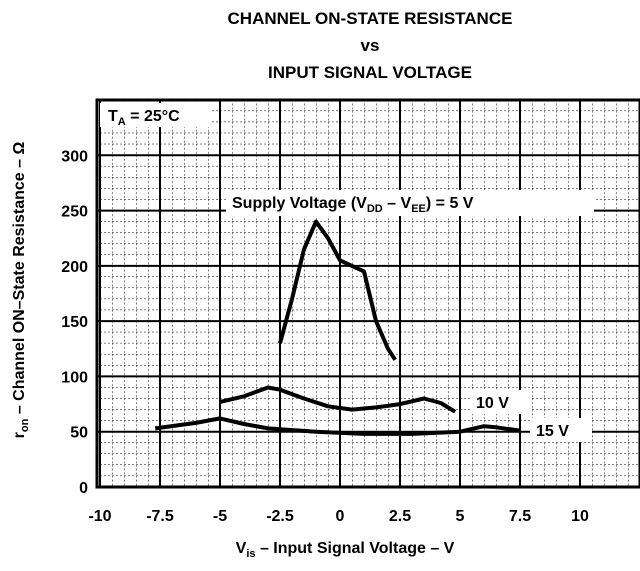 Image resolution: width=640 pixels, height=571 pixels. What do you see at coordinates (74, 377) in the screenshot?
I see `y-tick-label: 100` at bounding box center [74, 377].